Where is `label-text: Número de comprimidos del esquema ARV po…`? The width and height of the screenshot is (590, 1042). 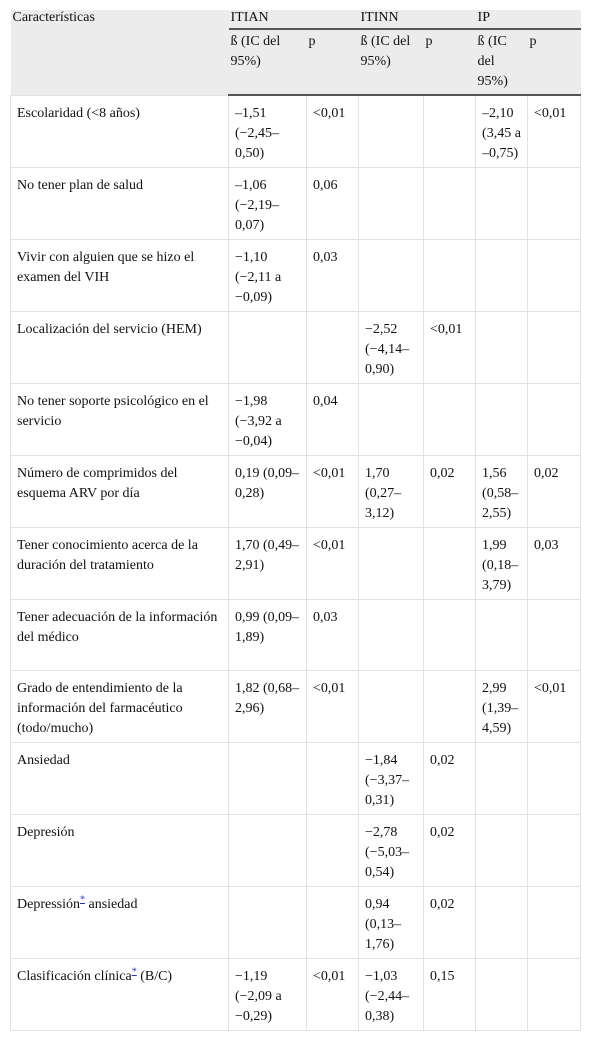
label-text: Número de comprimidos del esquema ARV po… is located at coordinates (97, 483).